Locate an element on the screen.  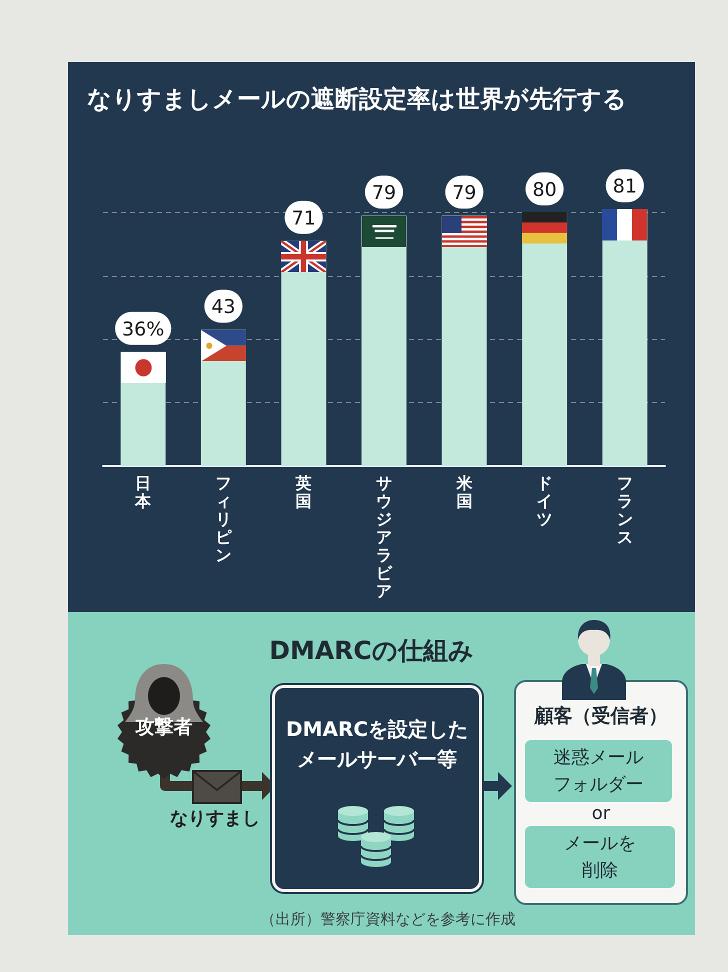
text: メールを削除 is located at coordinates (600, 857).